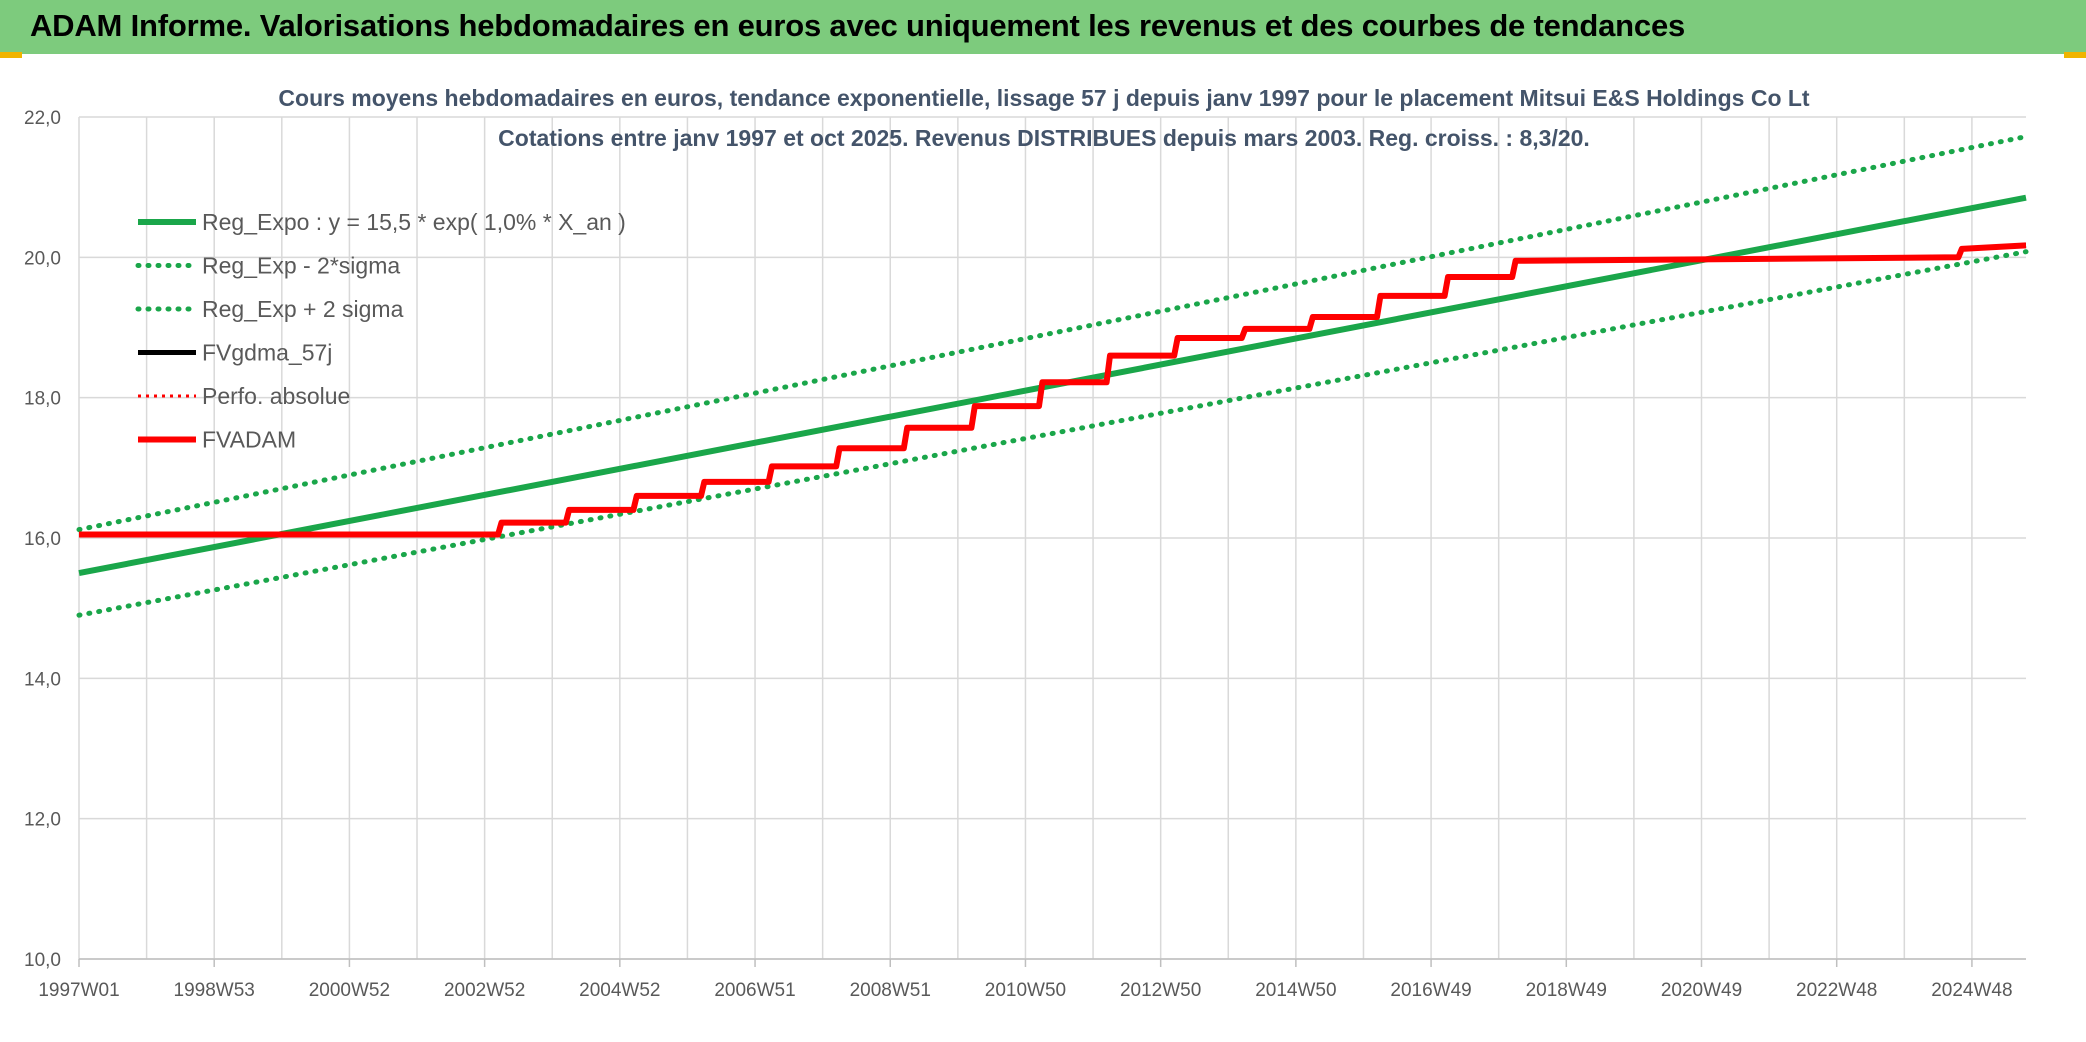 The image size is (2086, 1042). Describe the element at coordinates (1971, 990) in the screenshot. I see `x-tick-label: 2024W48` at that location.